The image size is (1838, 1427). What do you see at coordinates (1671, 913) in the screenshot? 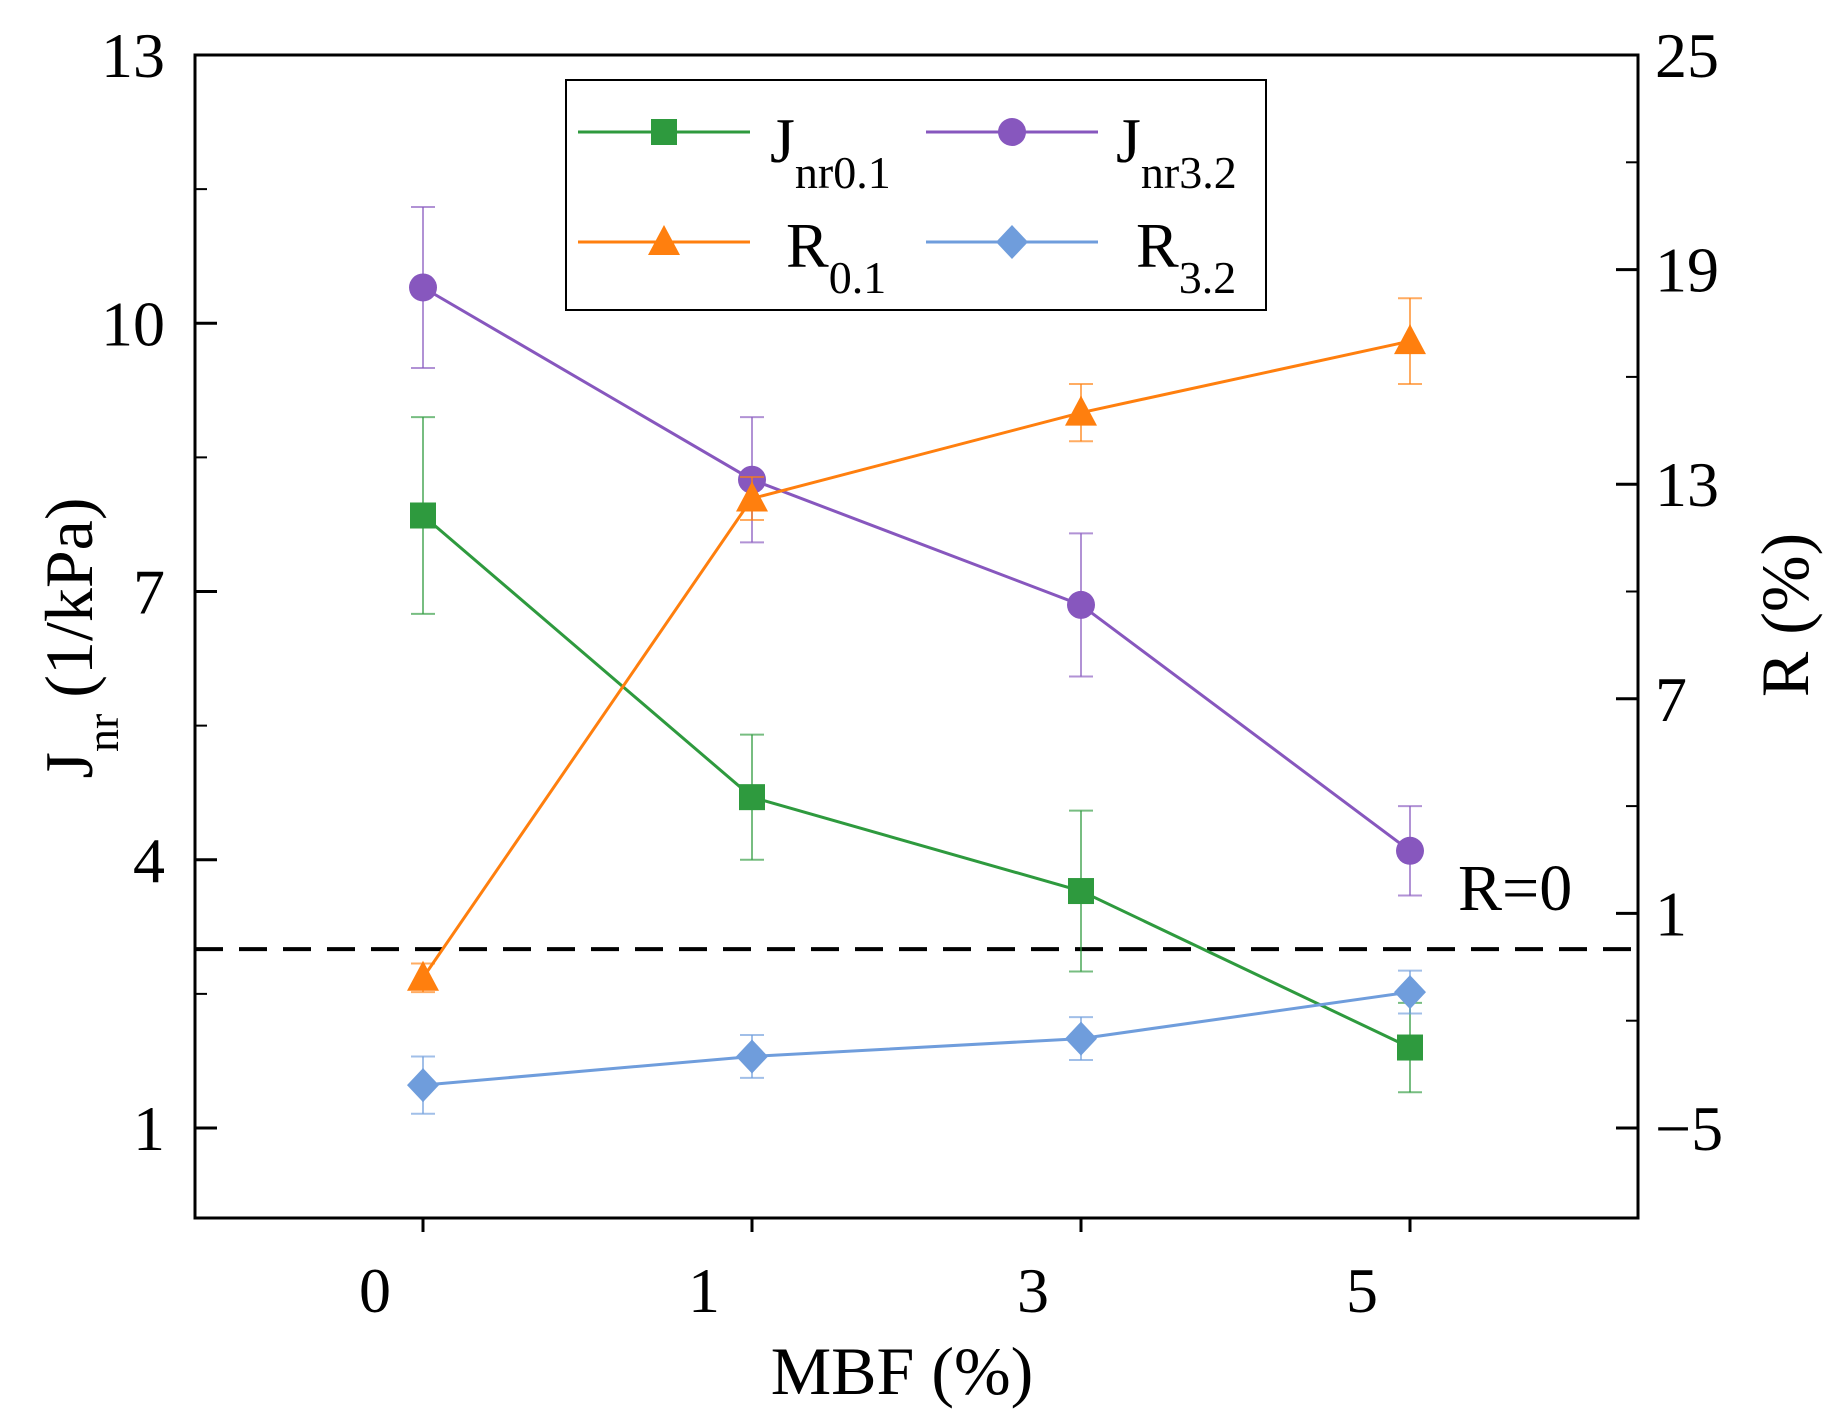
I see `y-right-tick-label-1: 1` at bounding box center [1671, 913].